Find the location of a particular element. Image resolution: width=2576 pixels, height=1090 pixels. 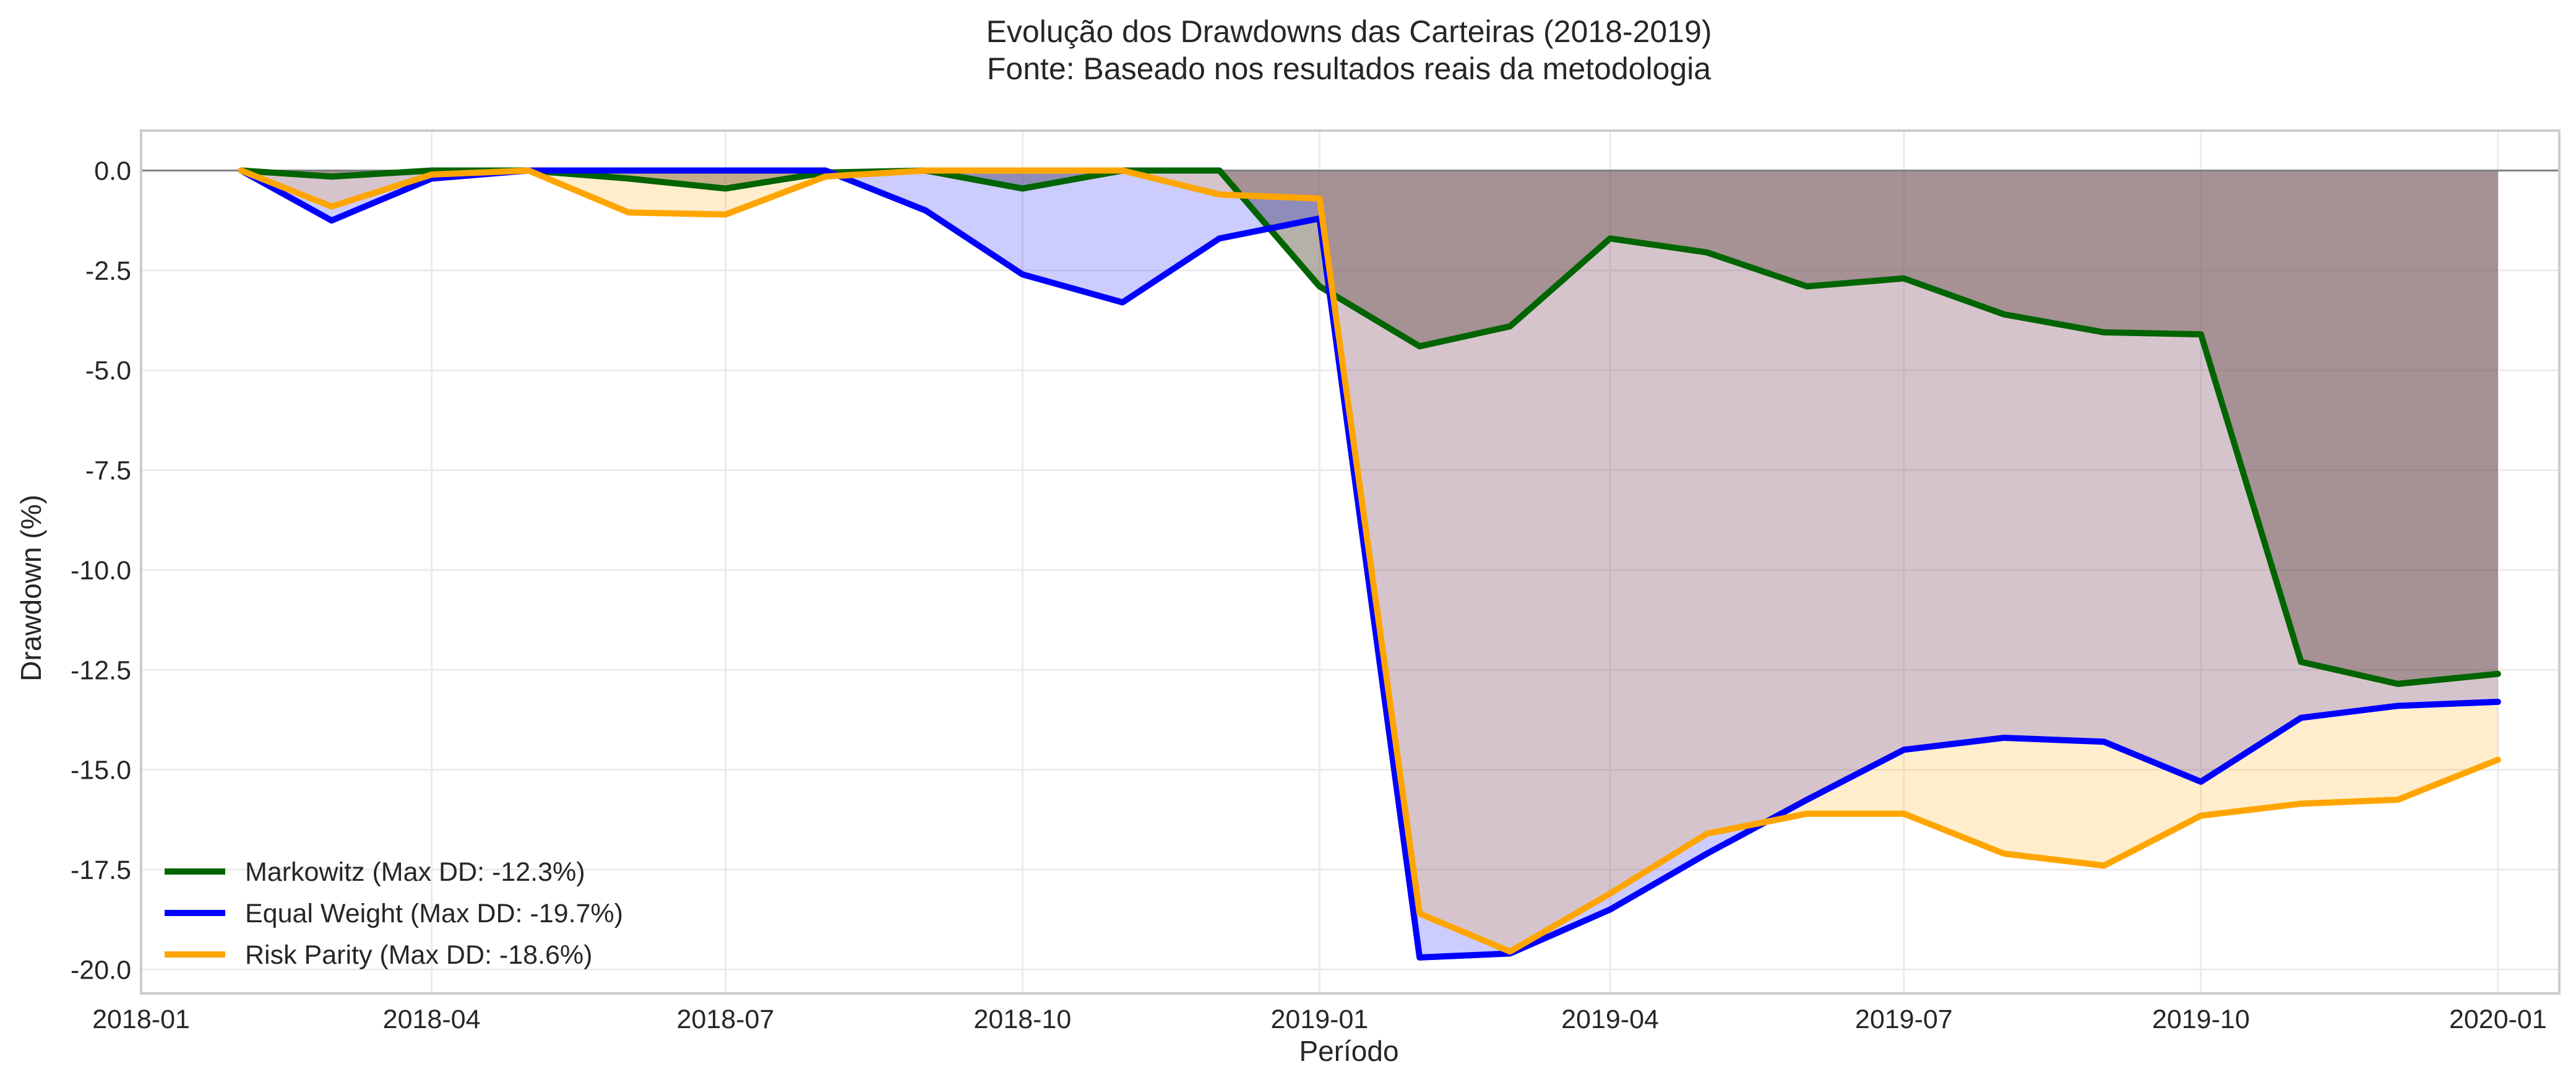

legend-label: Risk Parity (Max DD: -18.6%) is located at coordinates (418, 955).